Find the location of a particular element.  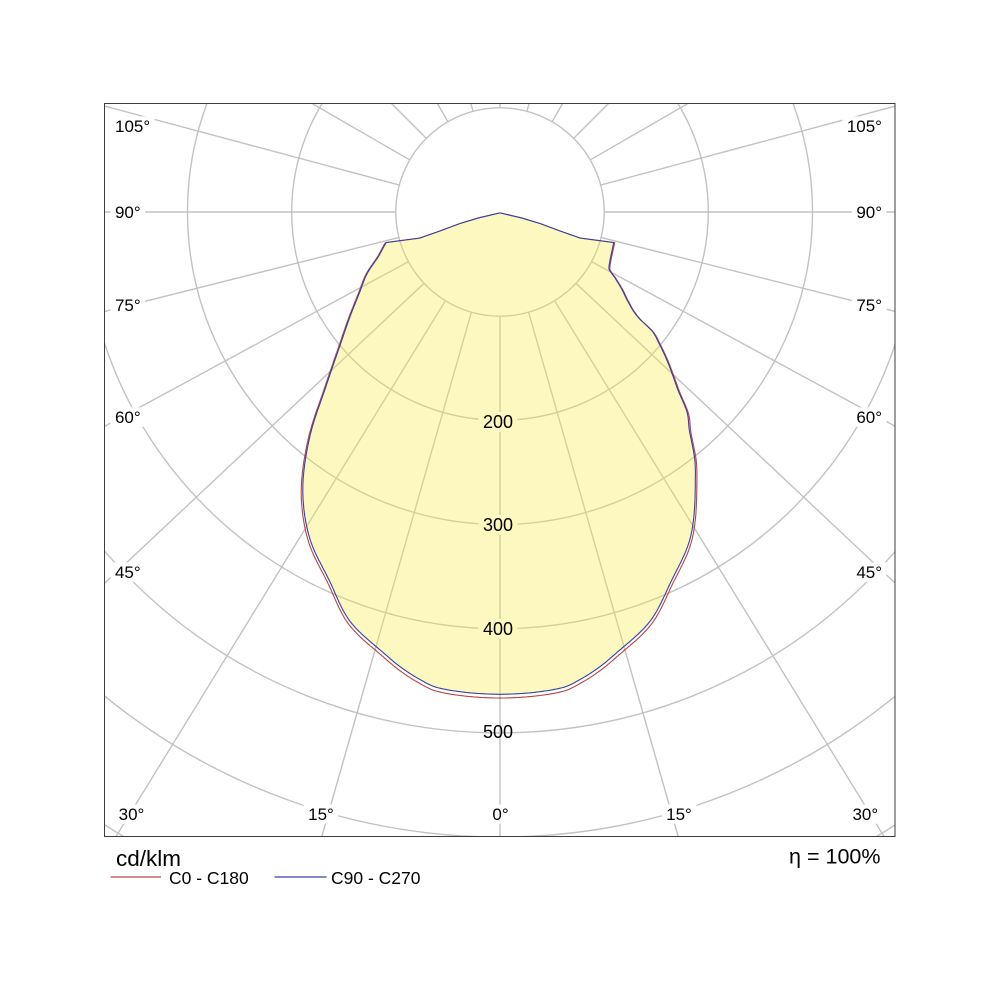

svg-text: 300 is located at coordinates (498, 525).